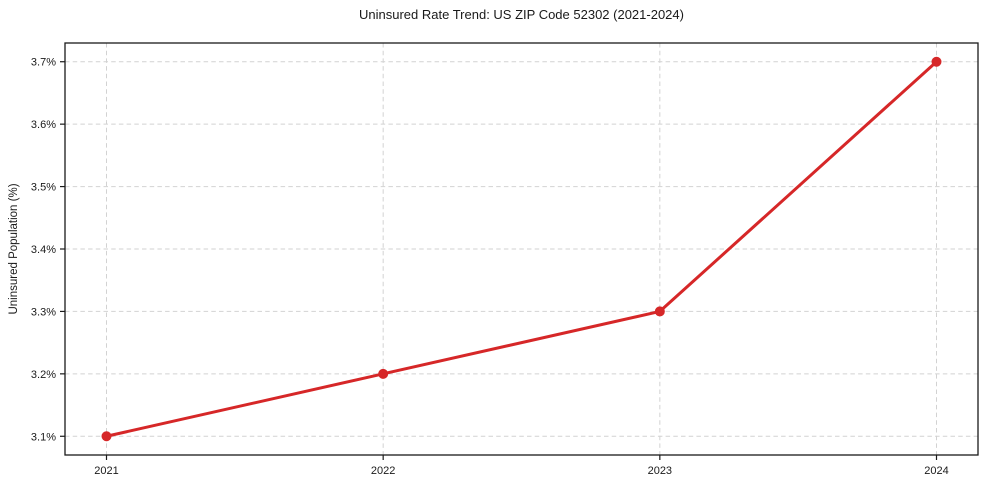 Image resolution: width=989 pixels, height=490 pixels. I want to click on data-point-2024, so click(936, 61).